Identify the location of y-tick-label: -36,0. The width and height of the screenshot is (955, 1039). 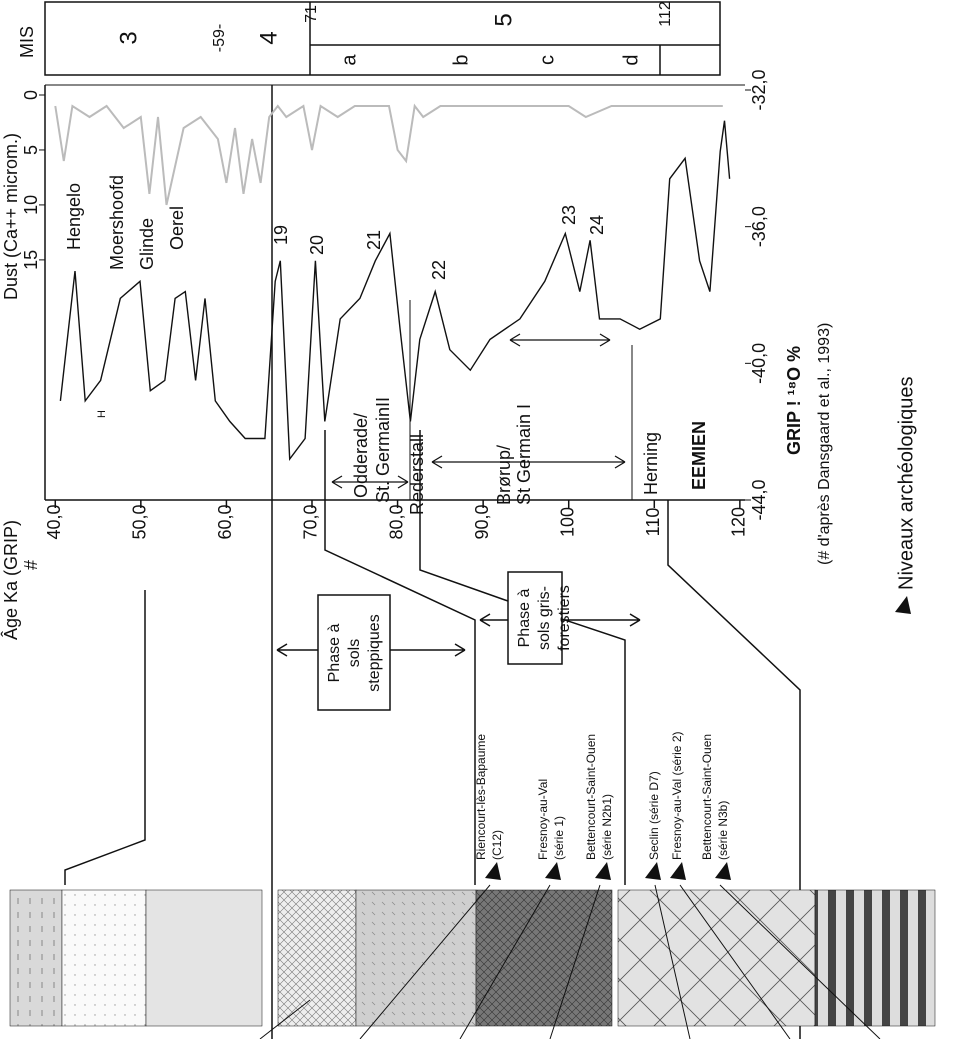
(759, 226).